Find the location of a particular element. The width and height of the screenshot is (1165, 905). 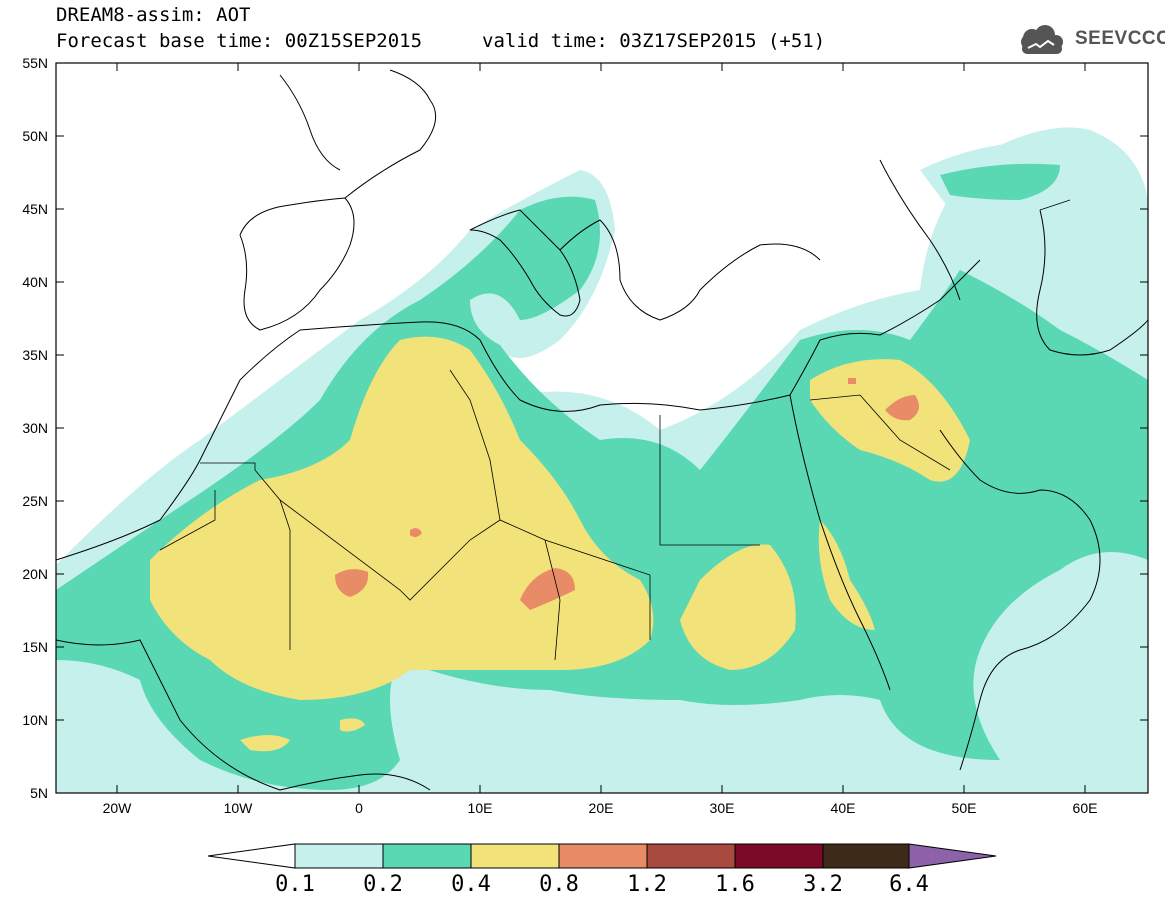

lon-label: 50E is located at coordinates (964, 808).